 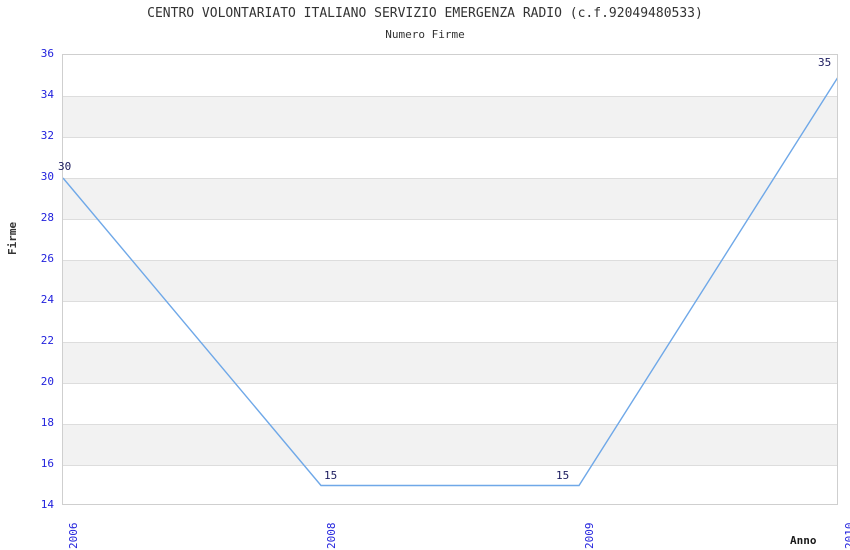 I want to click on y-tick-label: 32, so click(x=47, y=135).